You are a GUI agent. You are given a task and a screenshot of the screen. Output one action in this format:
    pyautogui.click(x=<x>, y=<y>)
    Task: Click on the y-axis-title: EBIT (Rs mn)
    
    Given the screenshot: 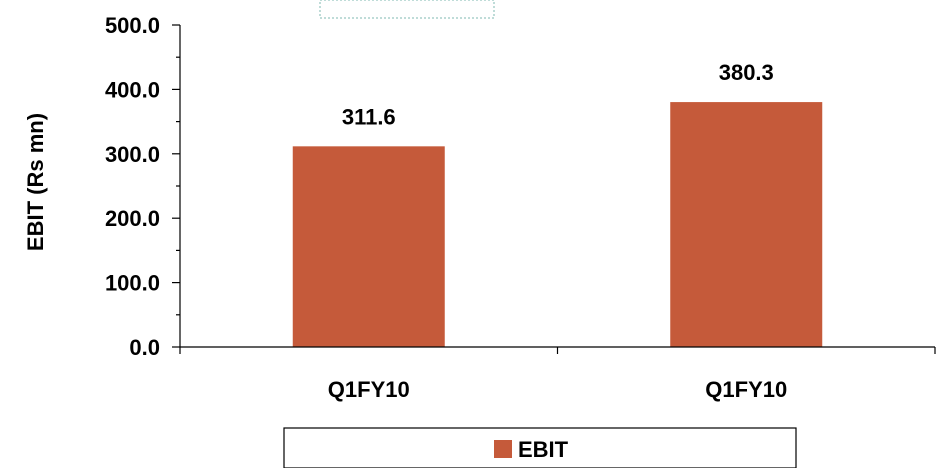 What is the action you would take?
    pyautogui.click(x=35, y=182)
    